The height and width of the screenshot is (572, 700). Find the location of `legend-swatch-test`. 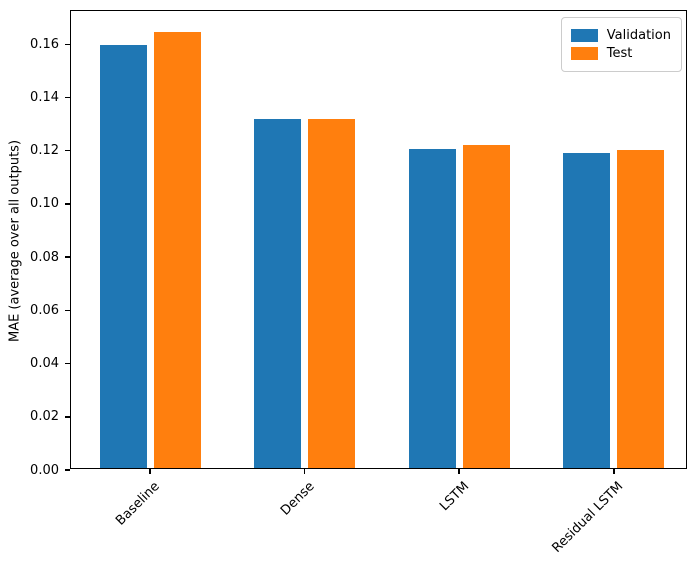

legend-swatch-test is located at coordinates (584, 53).